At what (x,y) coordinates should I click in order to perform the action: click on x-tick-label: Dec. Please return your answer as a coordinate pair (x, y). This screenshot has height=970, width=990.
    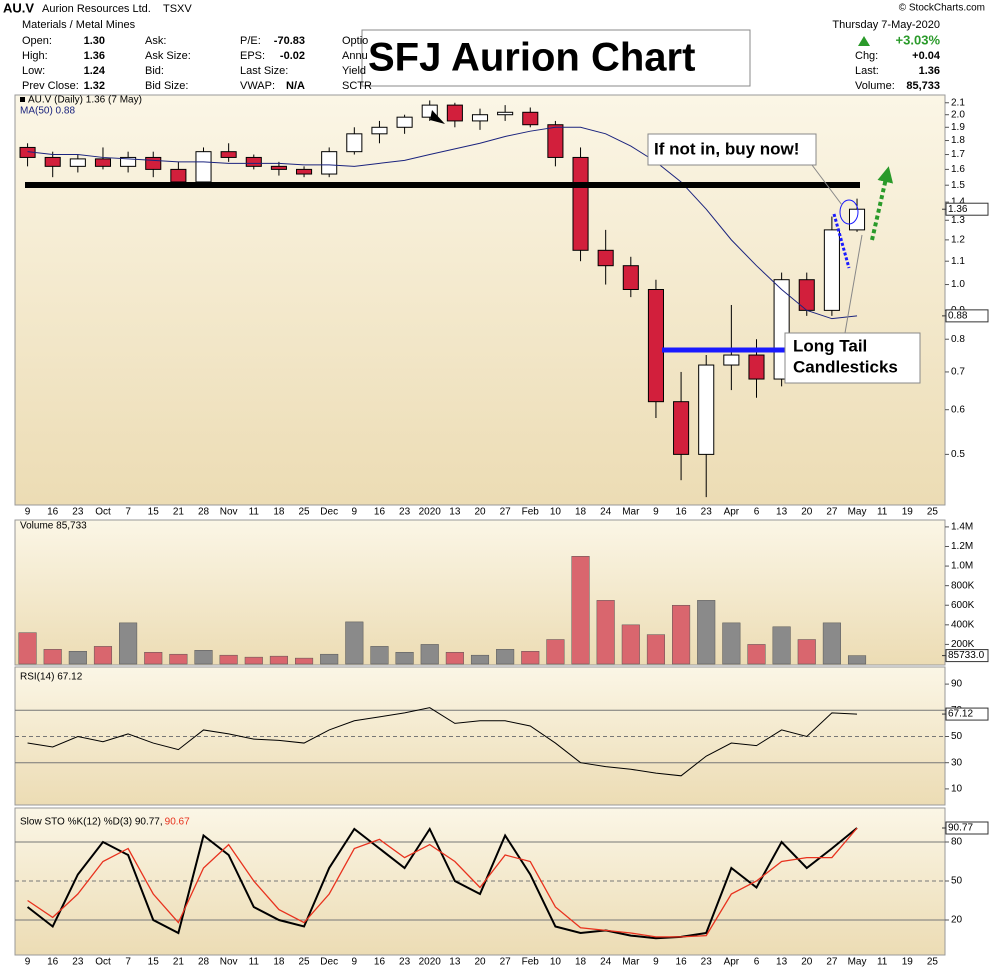
    Looking at the image, I should click on (329, 512).